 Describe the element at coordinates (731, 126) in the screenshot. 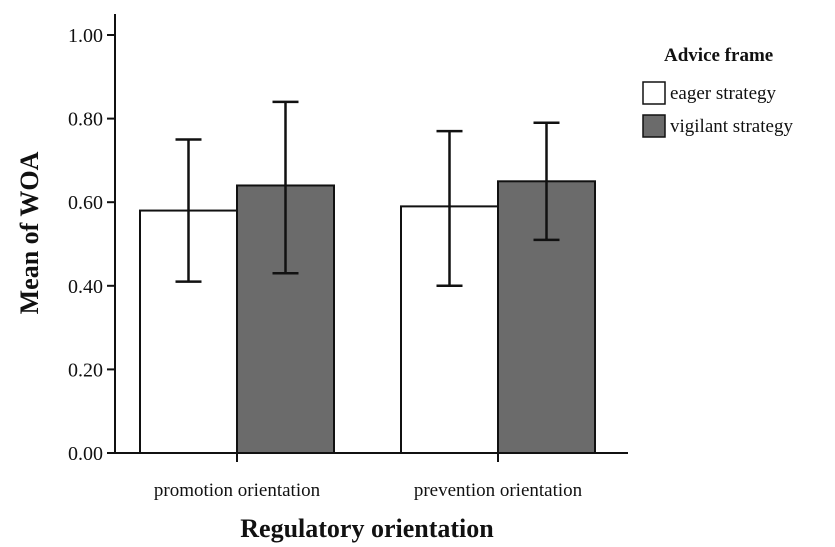

I see `legend-label: vigilant strategy` at that location.